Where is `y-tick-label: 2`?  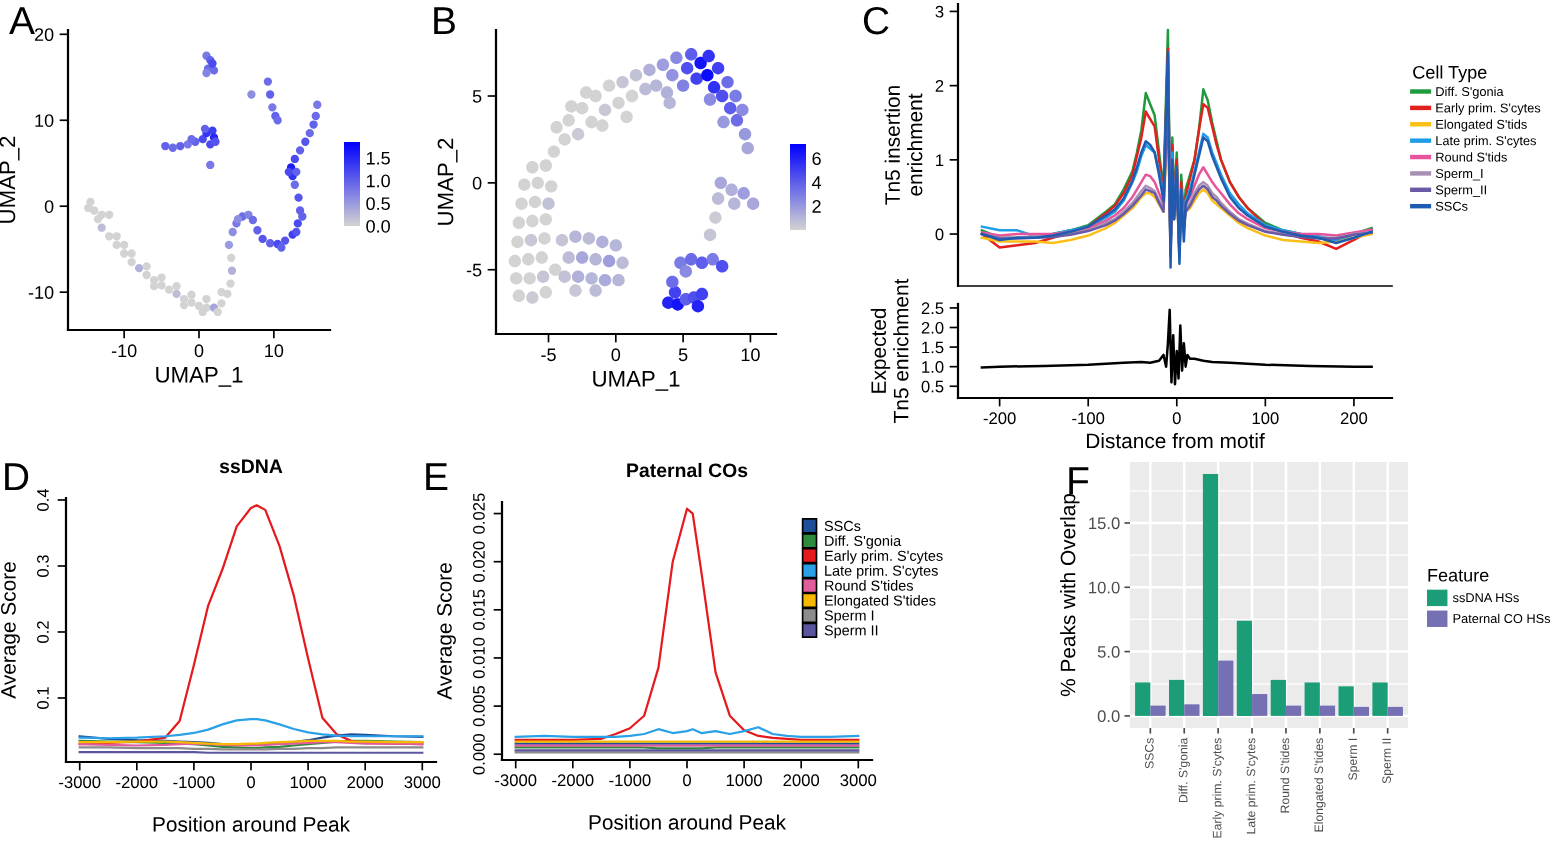 y-tick-label: 2 is located at coordinates (939, 86).